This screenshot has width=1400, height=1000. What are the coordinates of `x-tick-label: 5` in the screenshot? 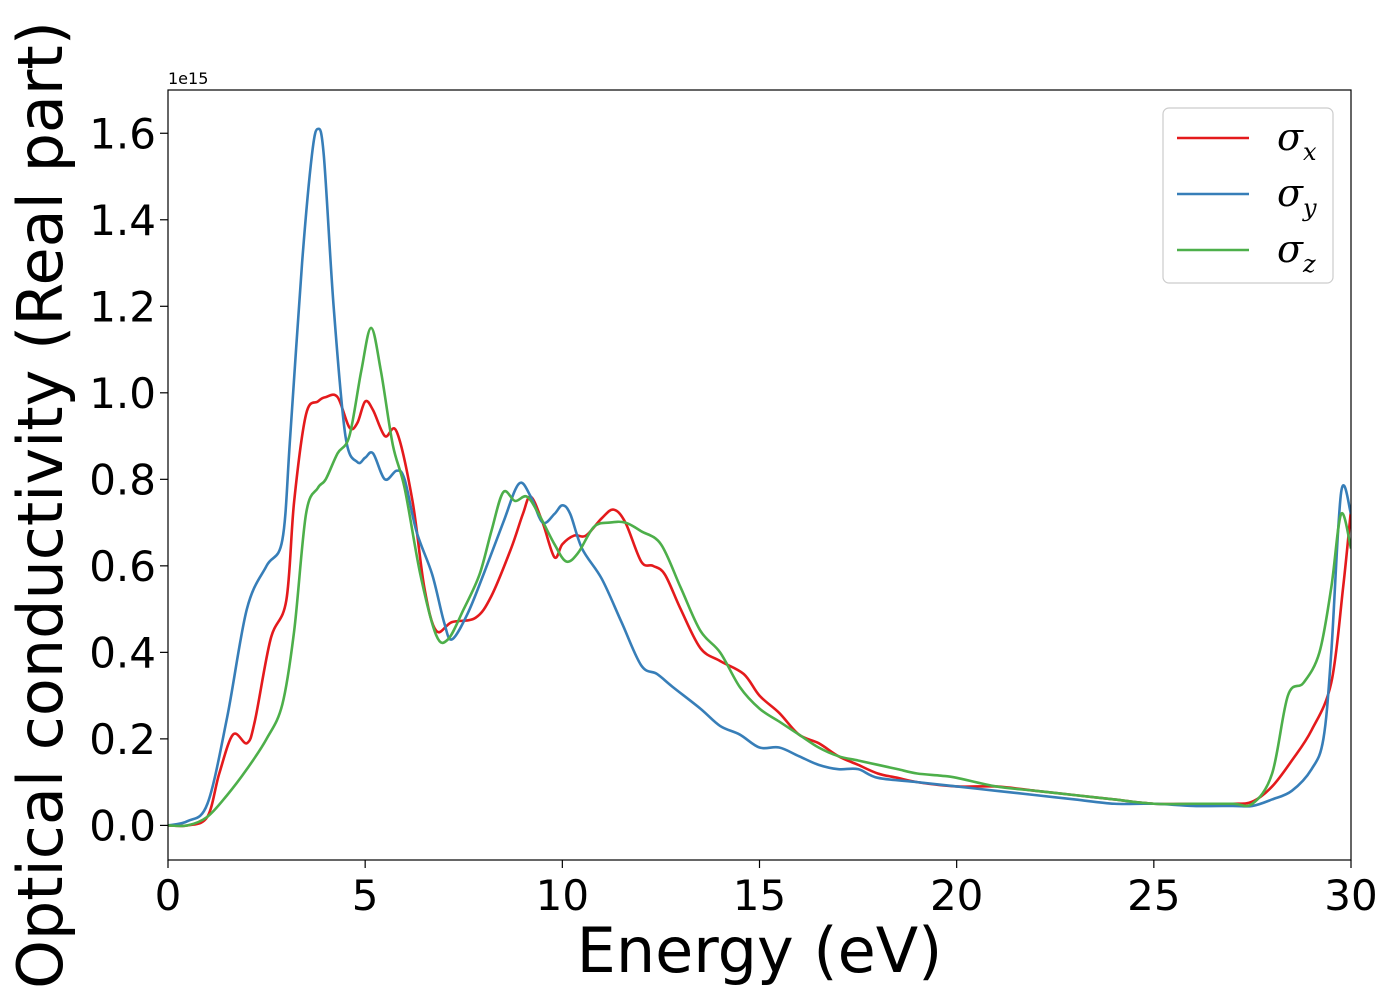 It's located at (365, 895).